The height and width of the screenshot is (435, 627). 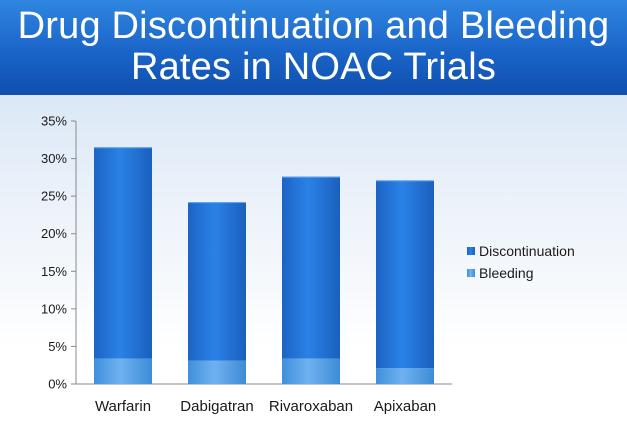 I want to click on y-tick-label: 0%, so click(x=57, y=384).